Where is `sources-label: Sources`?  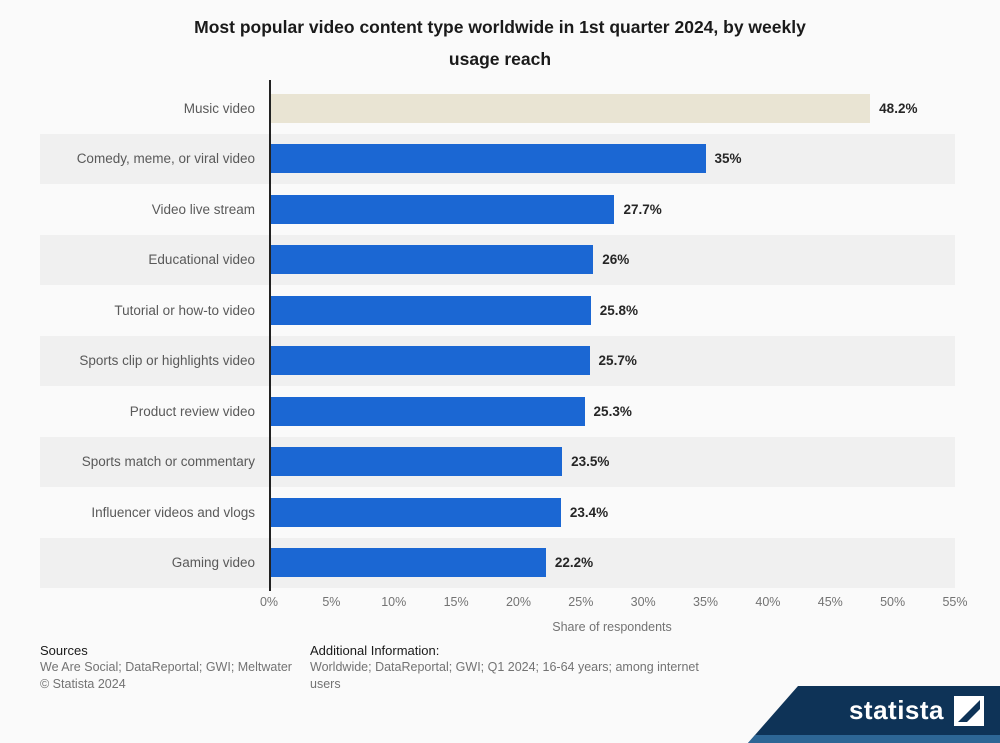
sources-label: Sources is located at coordinates (64, 650).